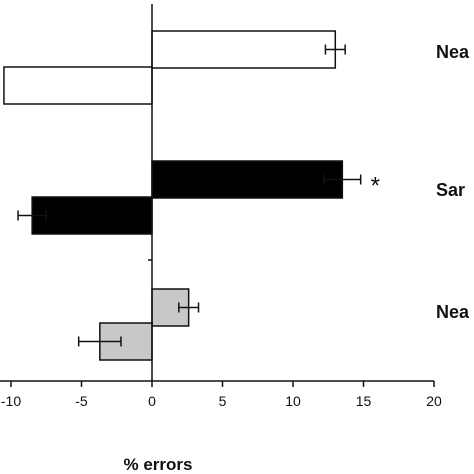 This screenshot has width=474, height=474. Describe the element at coordinates (453, 52) in the screenshot. I see `category-label-1: Nea` at that location.